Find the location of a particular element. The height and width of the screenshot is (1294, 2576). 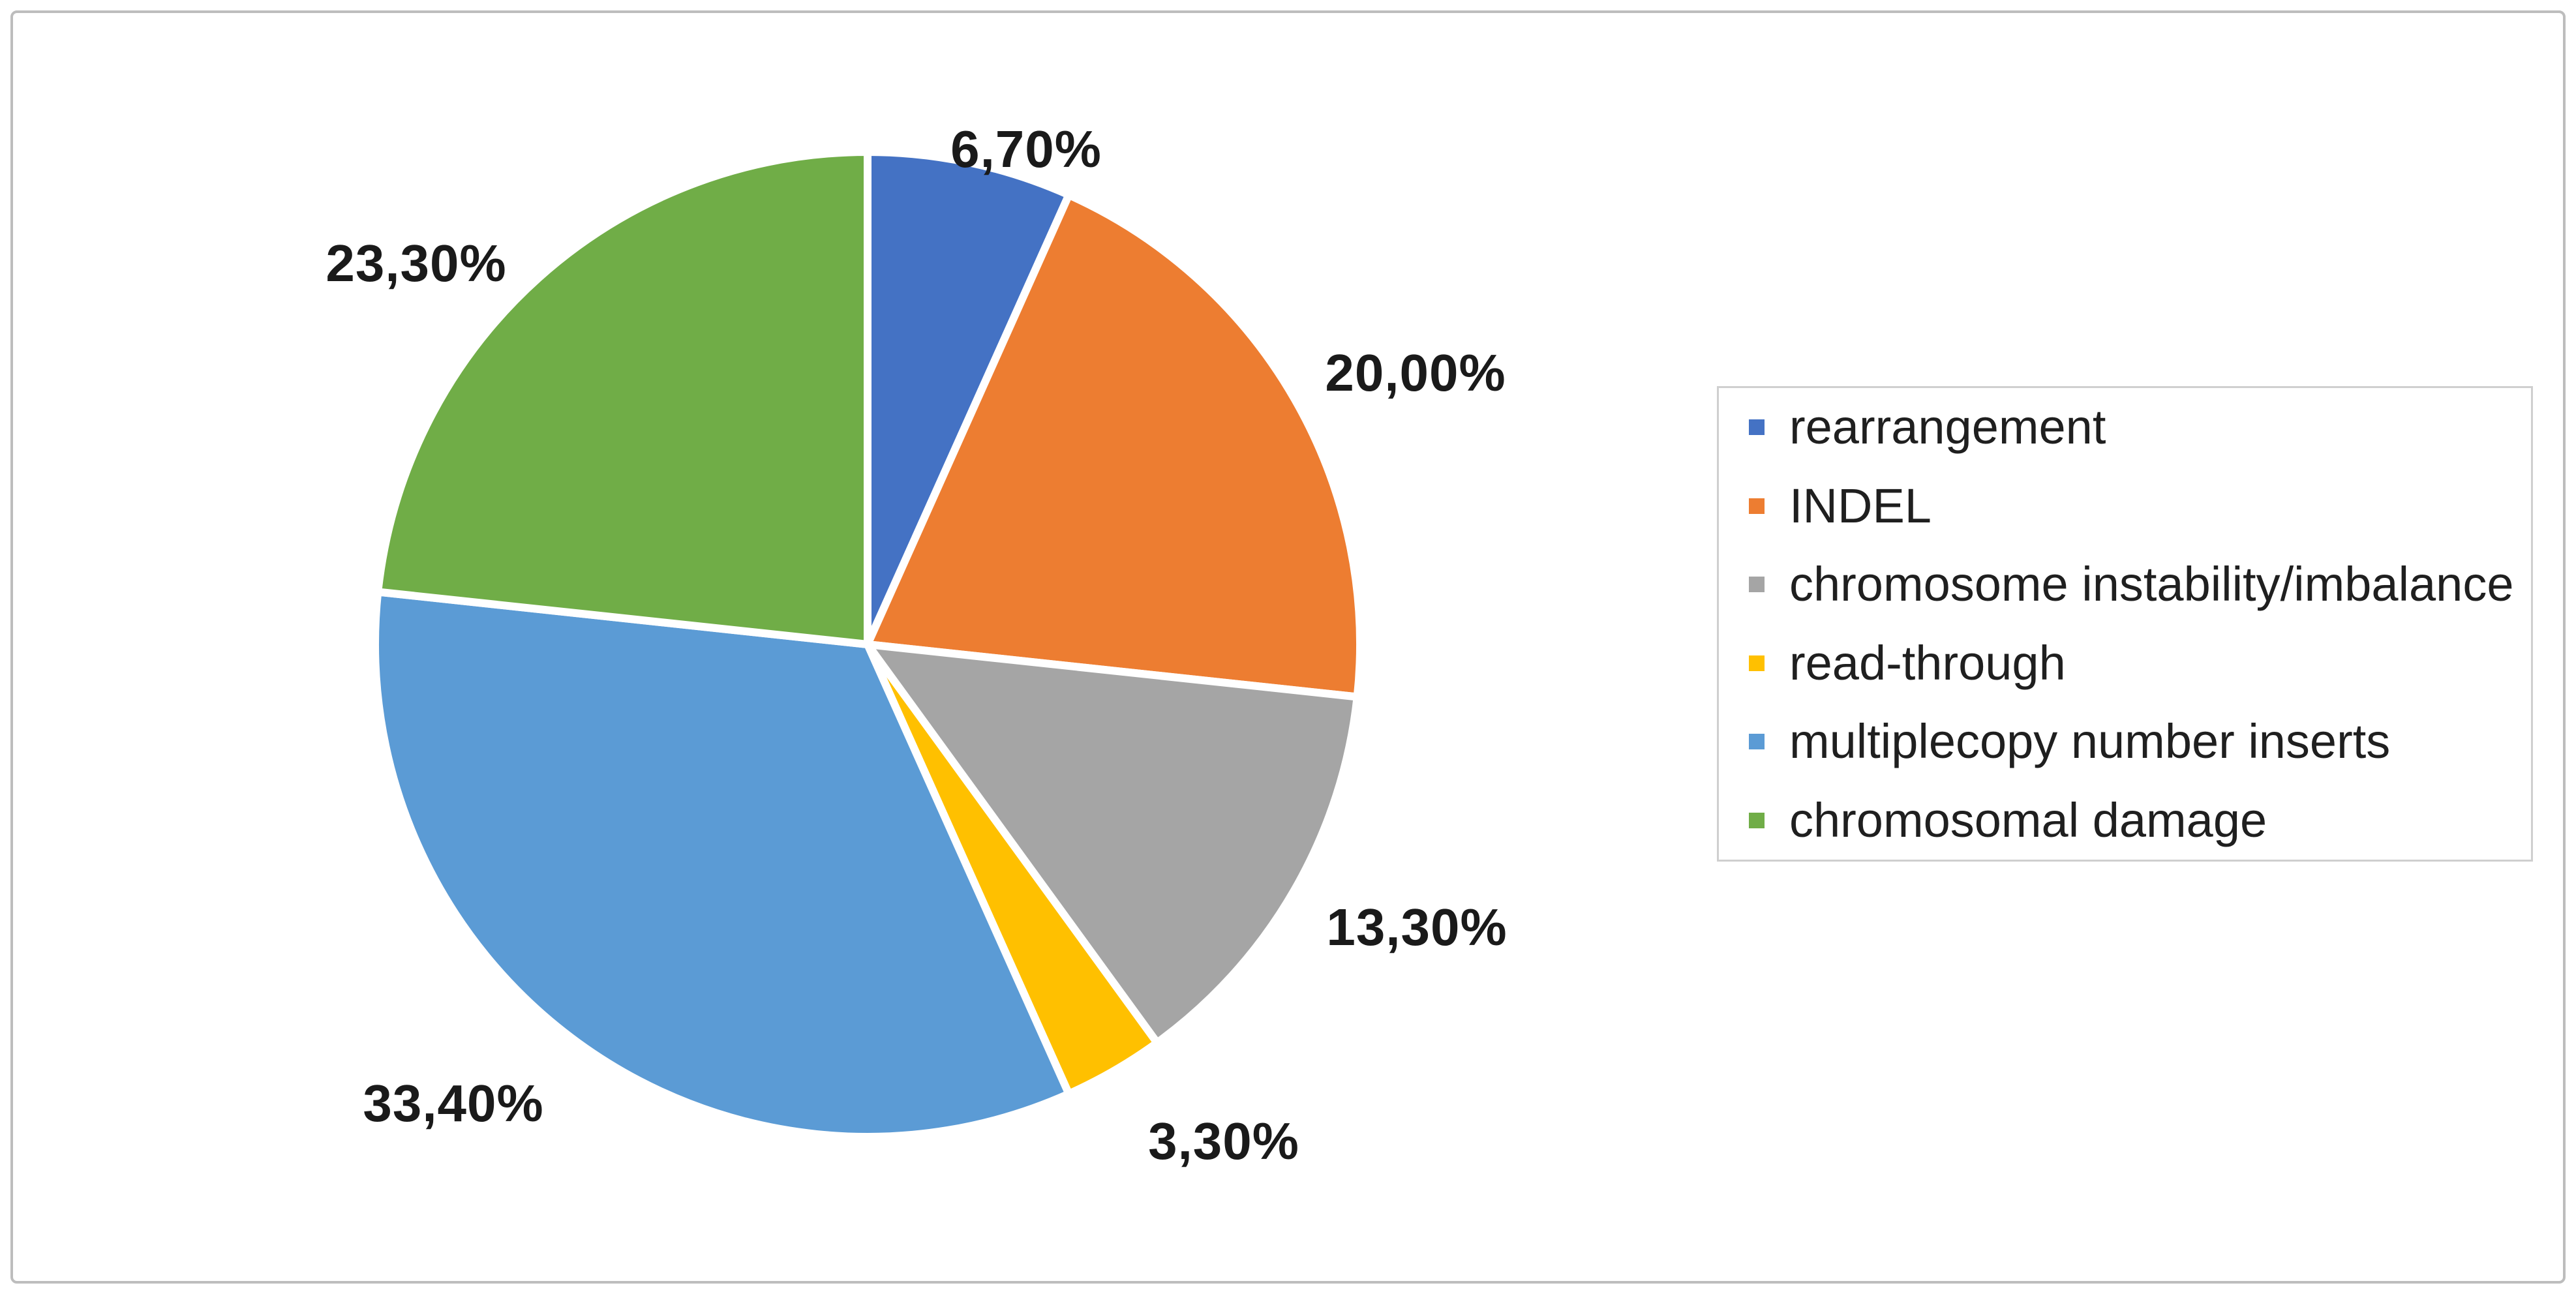

legend-item-chromosome-instability-imbalance: chromosome instability/imbalance is located at coordinates (2125, 584).